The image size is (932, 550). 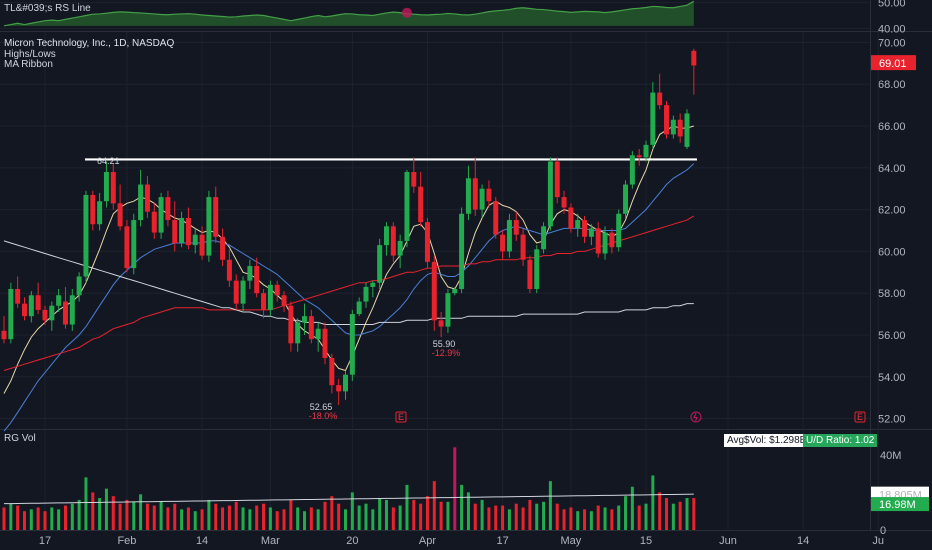 What do you see at coordinates (892, 252) in the screenshot?
I see `price-tick-label: 60.00` at bounding box center [892, 252].